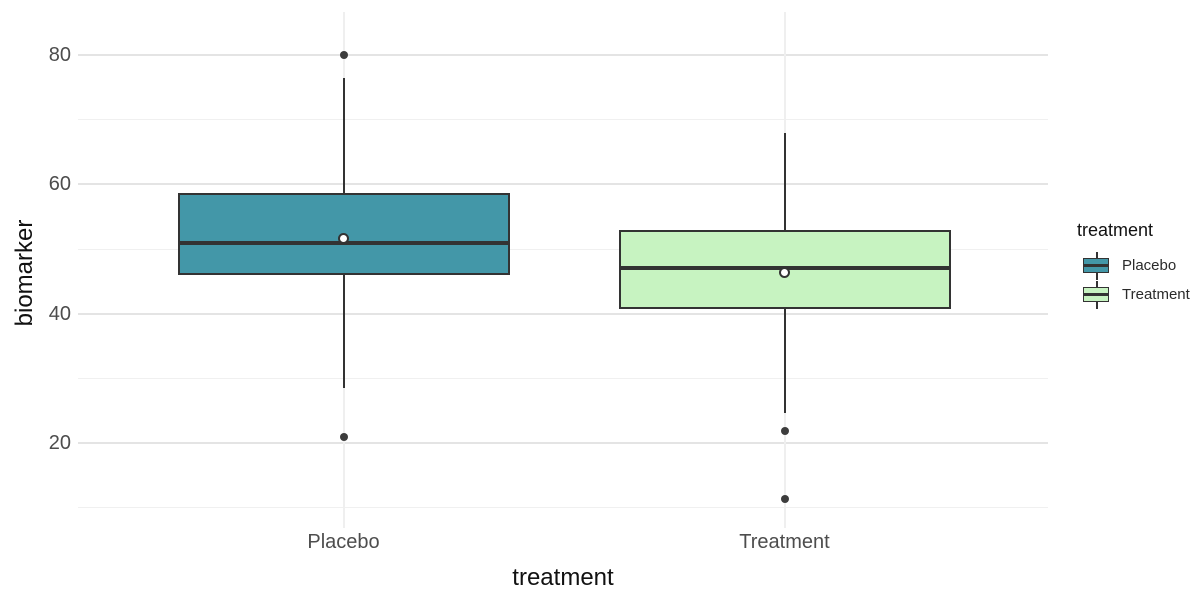 This screenshot has width=1200, height=600. I want to click on legend-entry-treatment: Treatment, so click(1132, 294).